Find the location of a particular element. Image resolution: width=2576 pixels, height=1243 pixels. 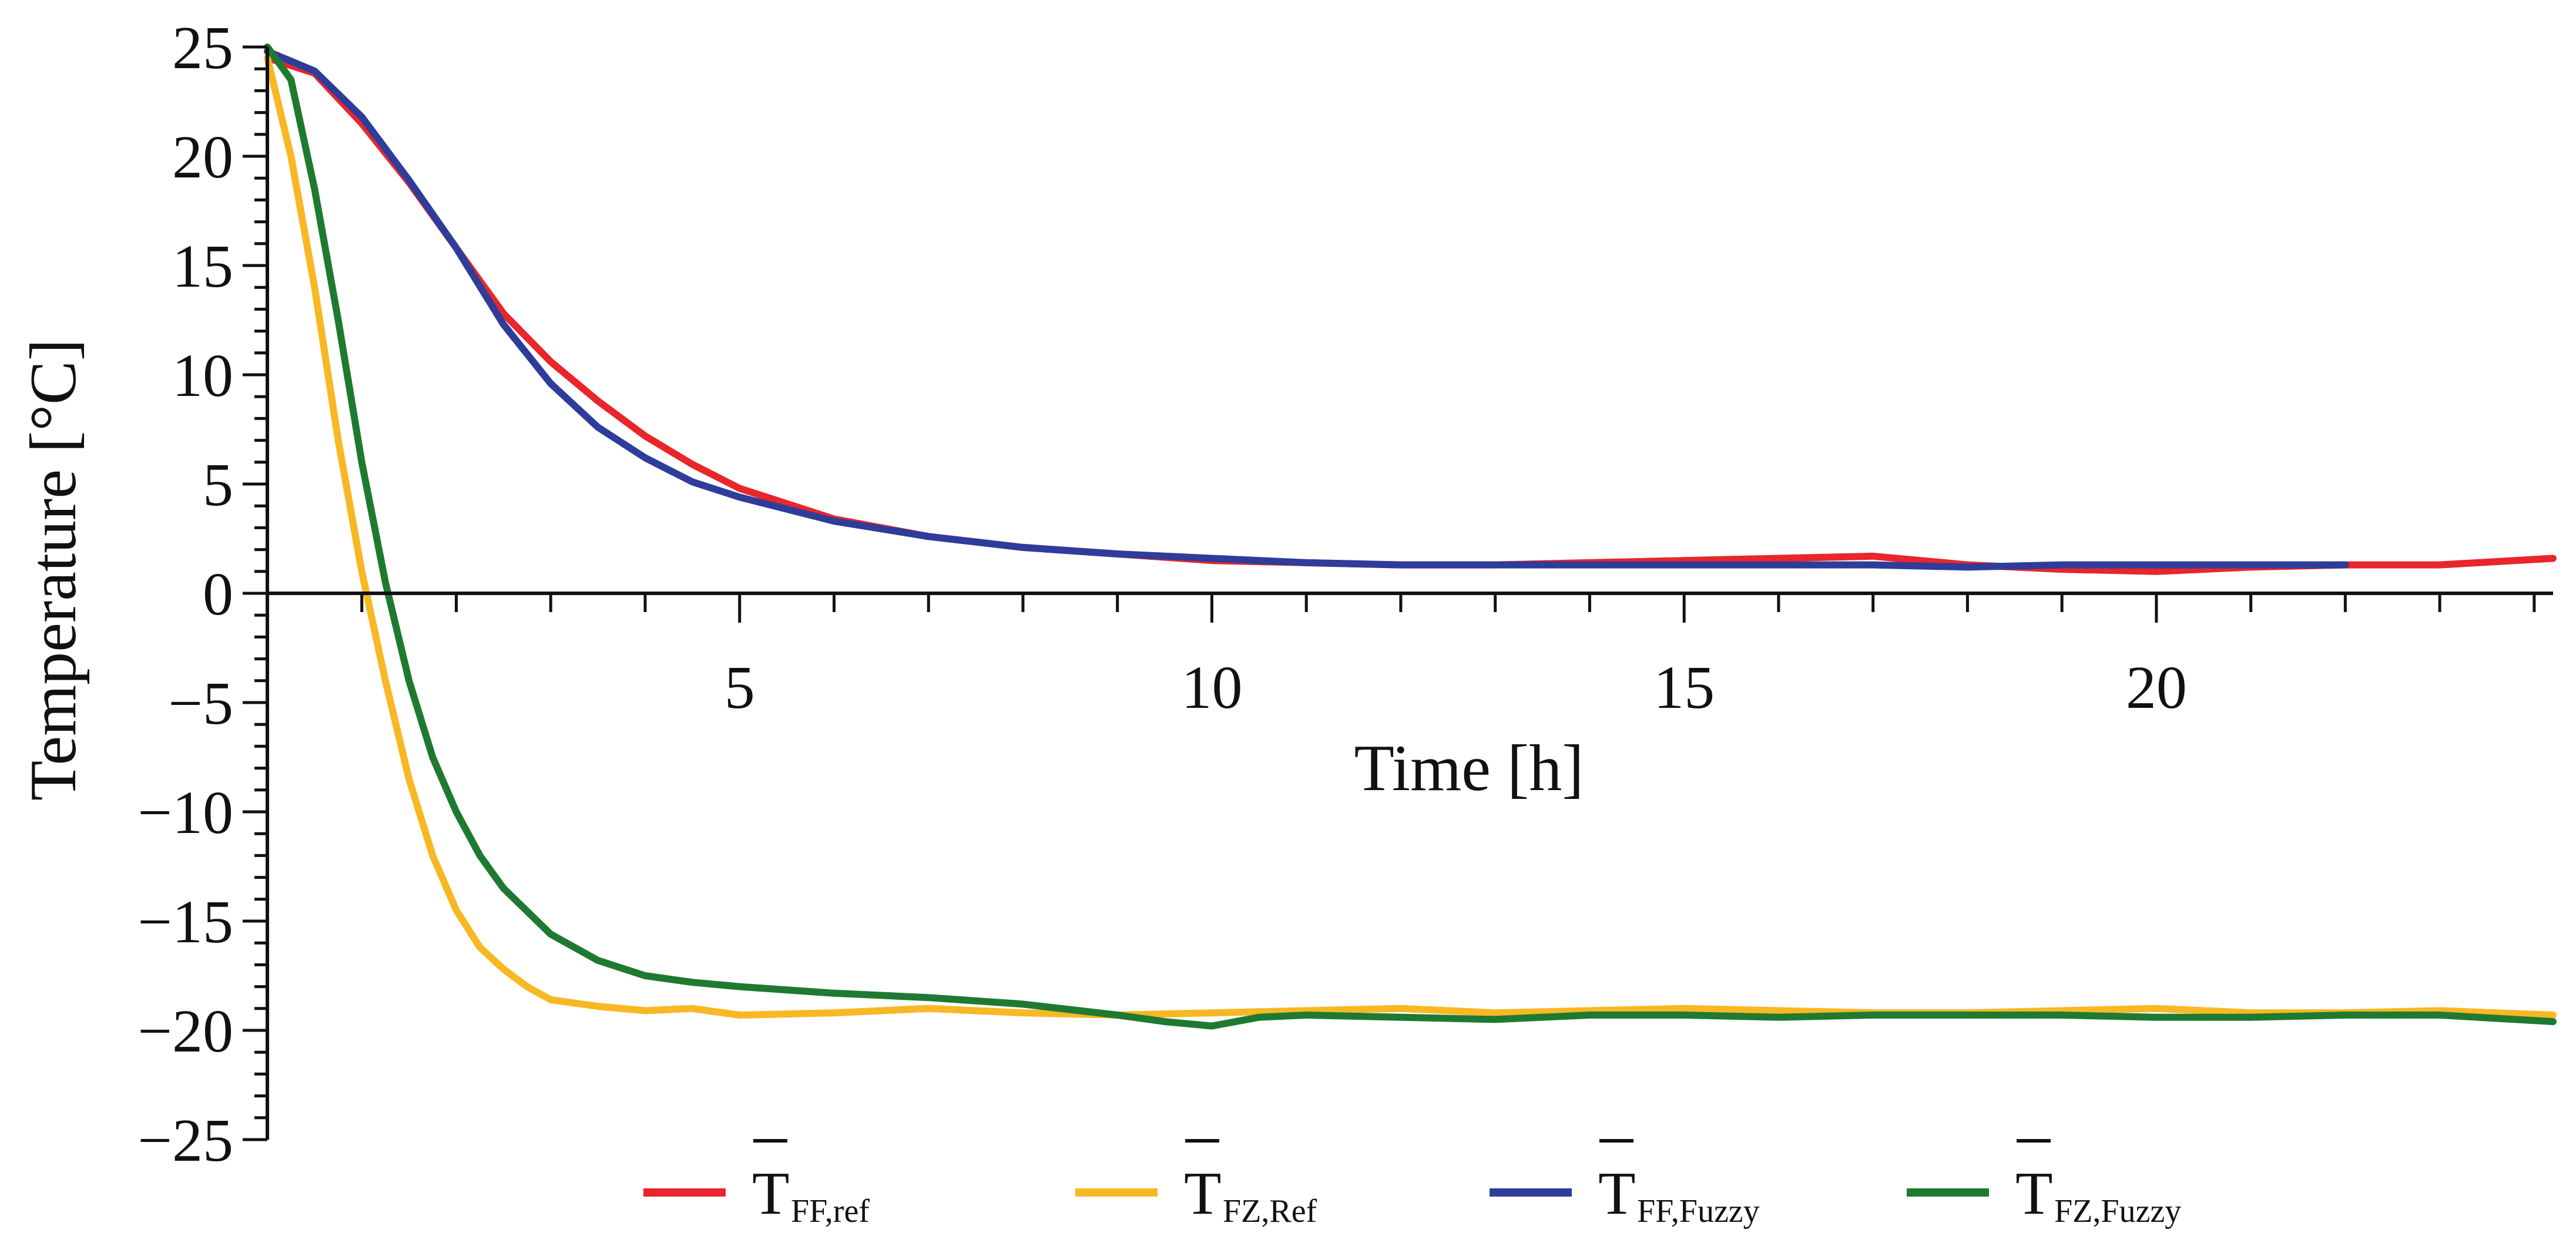

x-tick-label: 10 is located at coordinates (1211, 687).